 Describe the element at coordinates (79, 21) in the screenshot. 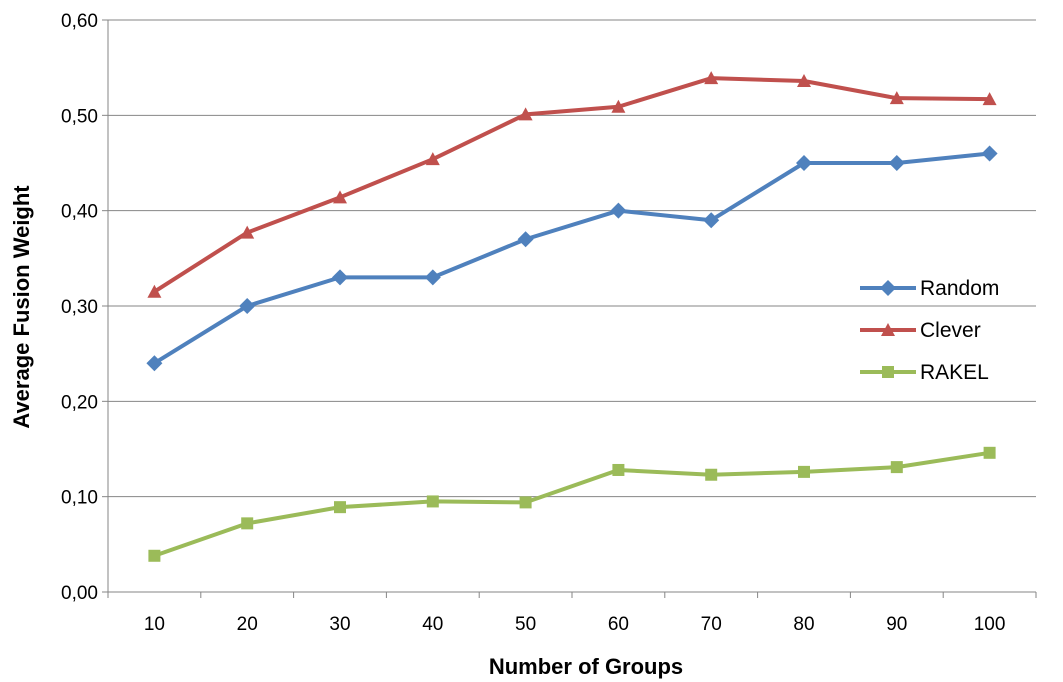

I see `y-tick-label: 0,60` at that location.